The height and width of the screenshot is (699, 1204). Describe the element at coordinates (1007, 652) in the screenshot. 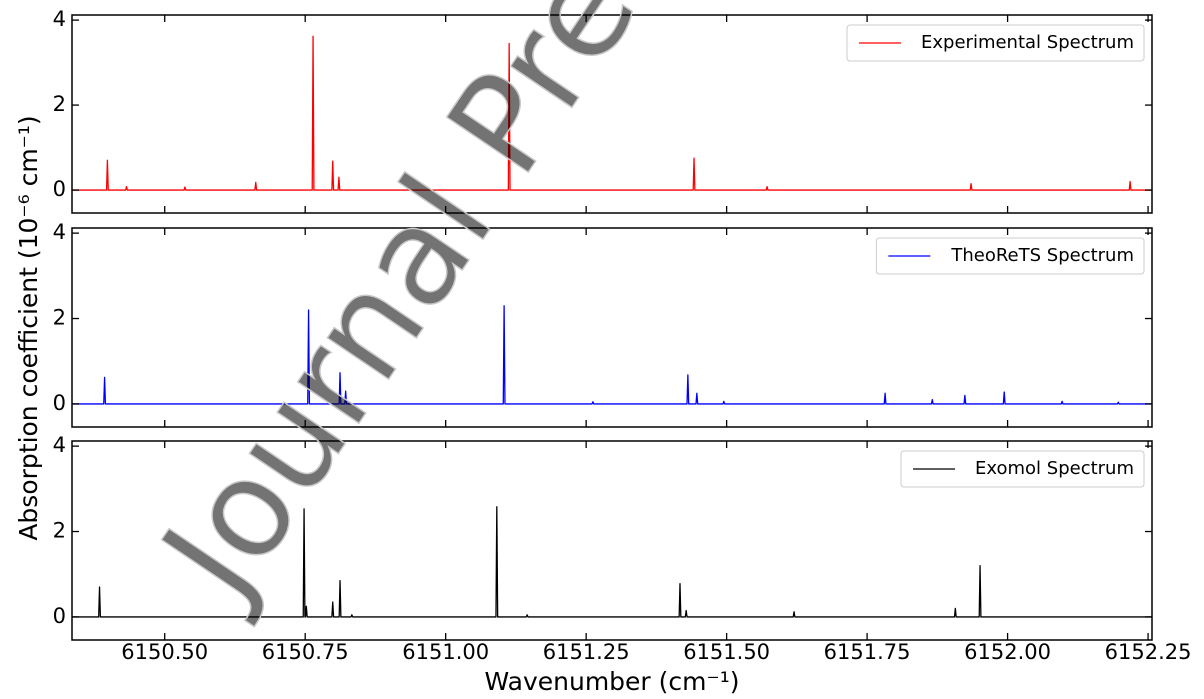

I see `x-tick-label: 6152.00` at that location.